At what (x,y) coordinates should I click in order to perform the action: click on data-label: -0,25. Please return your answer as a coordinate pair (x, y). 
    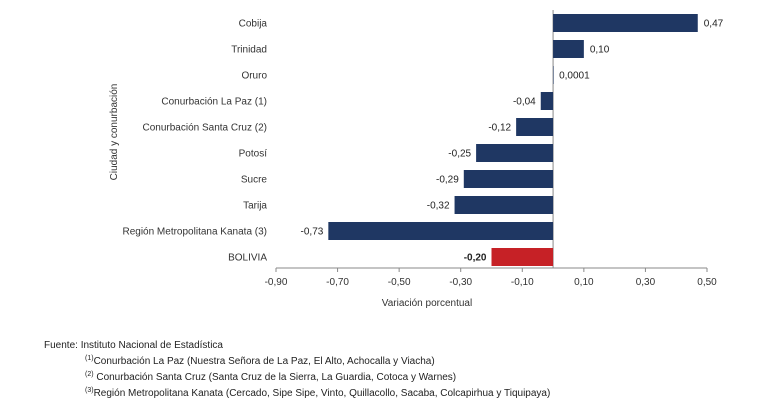
    Looking at the image, I should click on (459, 154).